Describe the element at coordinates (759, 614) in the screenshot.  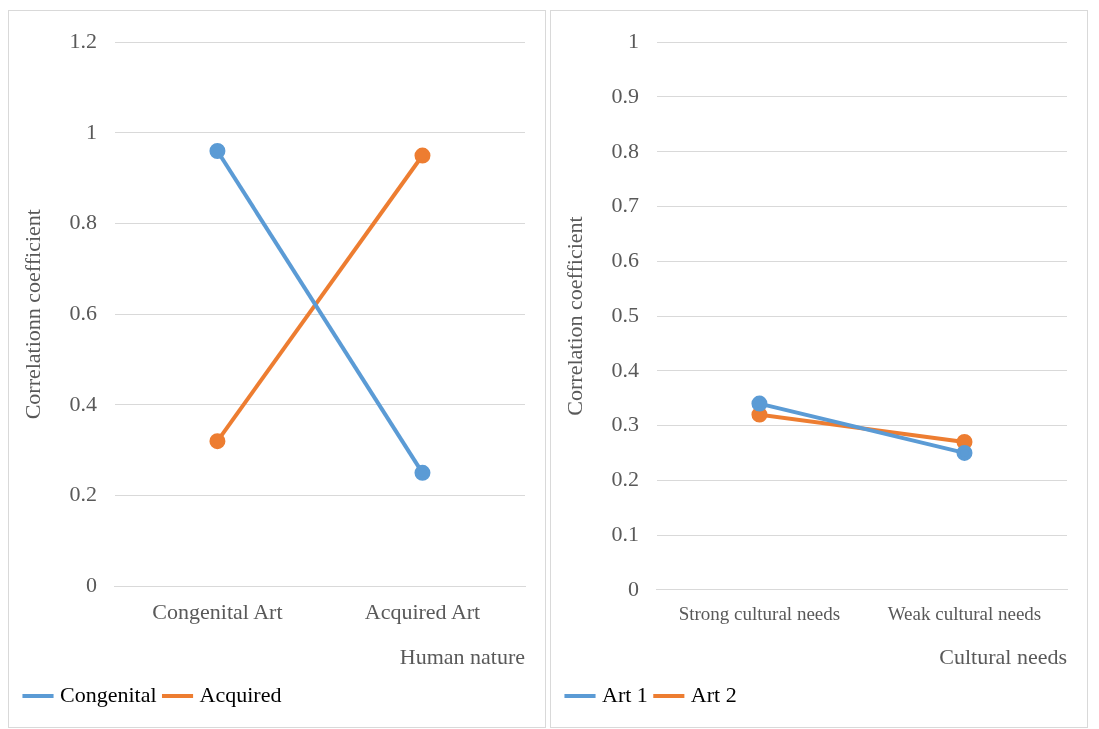
I see `x-tick-label: Strong cultural needs` at that location.